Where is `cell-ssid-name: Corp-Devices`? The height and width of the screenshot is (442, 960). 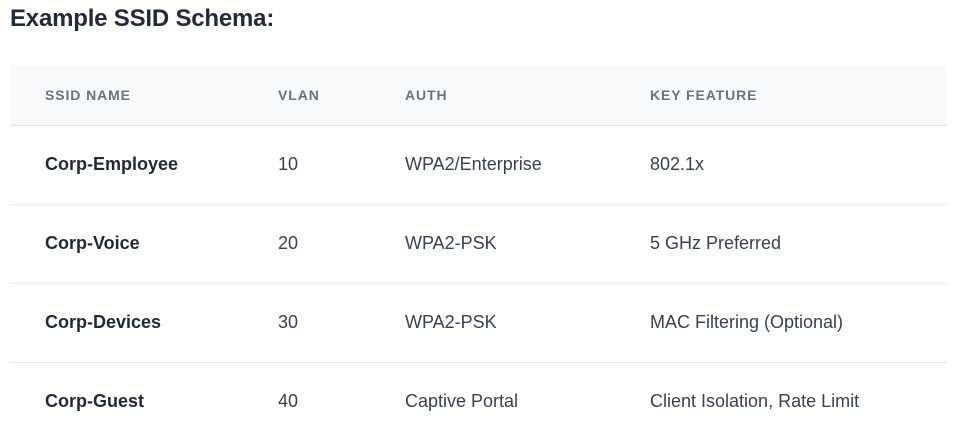 cell-ssid-name: Corp-Devices is located at coordinates (103, 322).